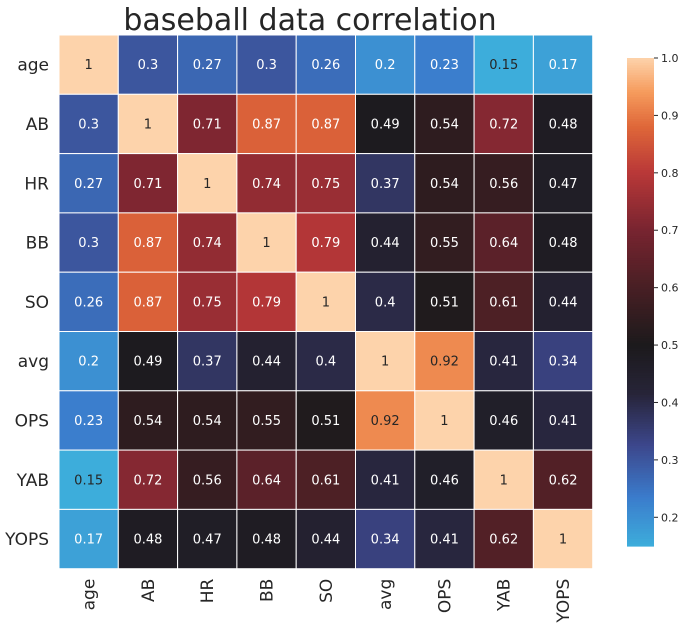  I want to click on y-tick-label: SO, so click(37, 303).